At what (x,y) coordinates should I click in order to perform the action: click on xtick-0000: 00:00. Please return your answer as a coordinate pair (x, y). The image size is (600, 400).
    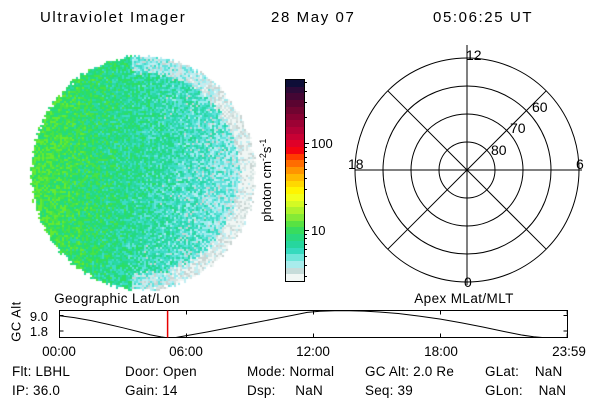
    Looking at the image, I should click on (59, 351).